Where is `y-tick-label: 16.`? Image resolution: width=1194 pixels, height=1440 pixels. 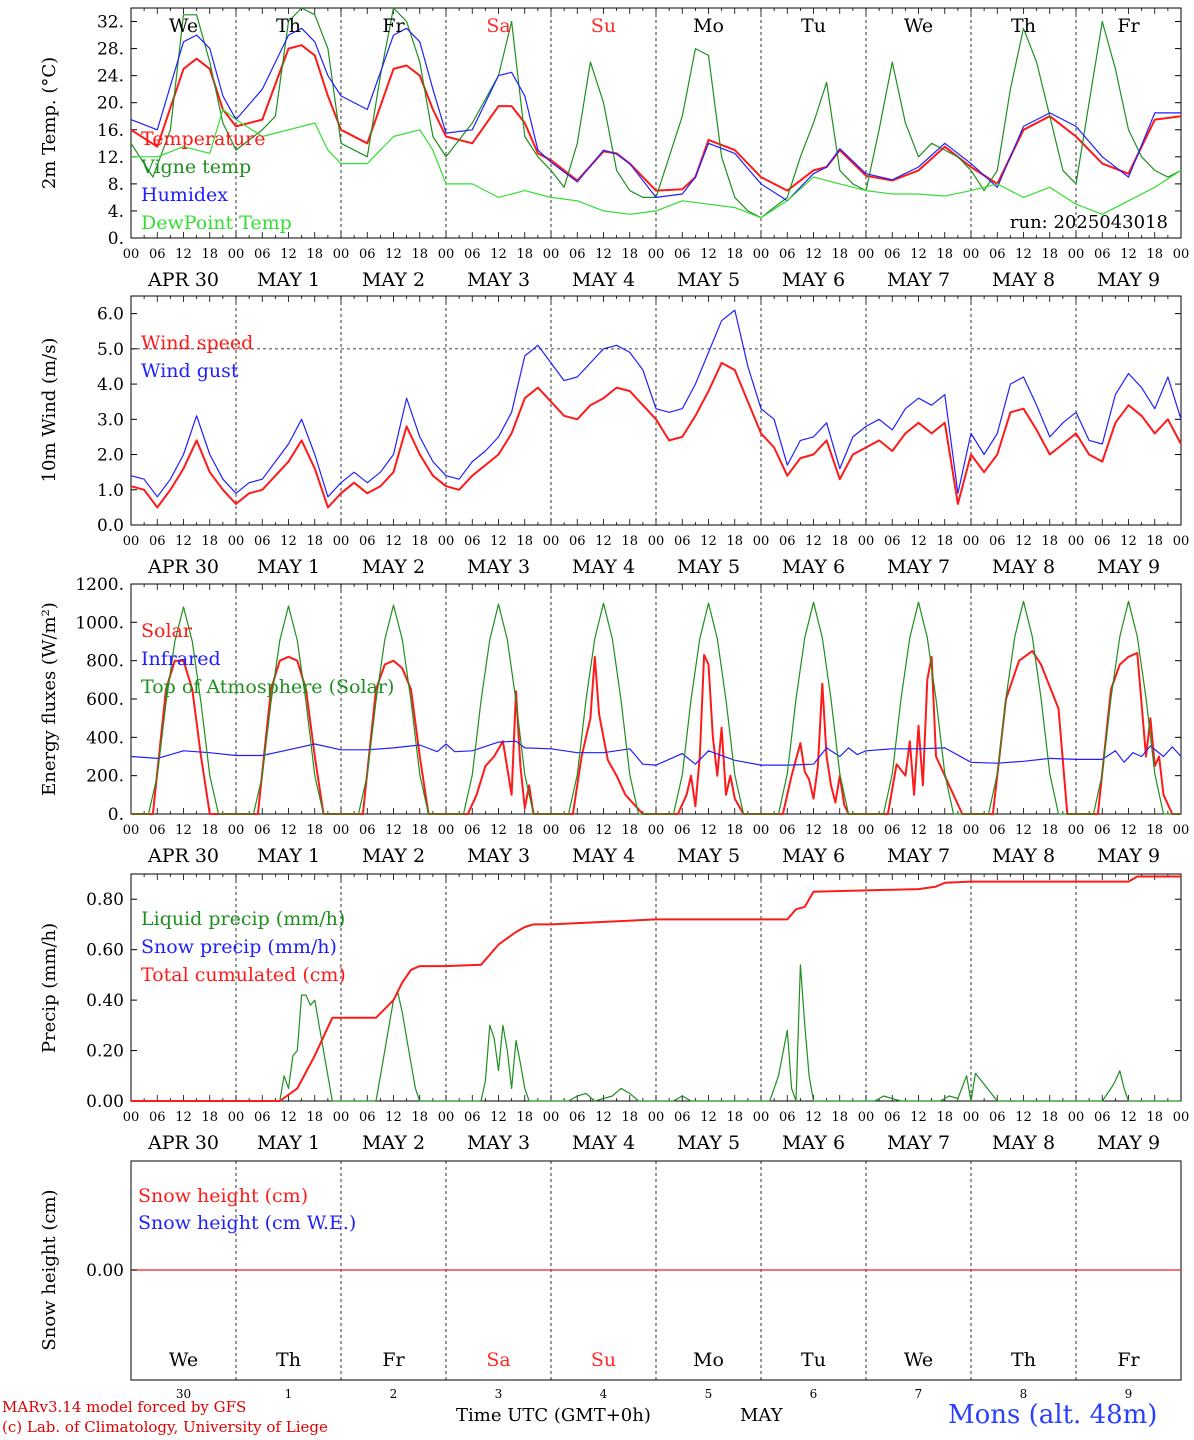 y-tick-label: 16. is located at coordinates (110, 131).